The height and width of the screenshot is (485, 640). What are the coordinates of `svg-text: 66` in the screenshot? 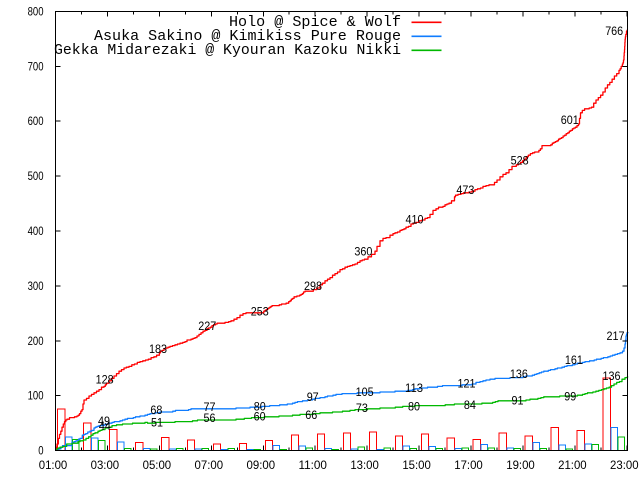 It's located at (311, 415).